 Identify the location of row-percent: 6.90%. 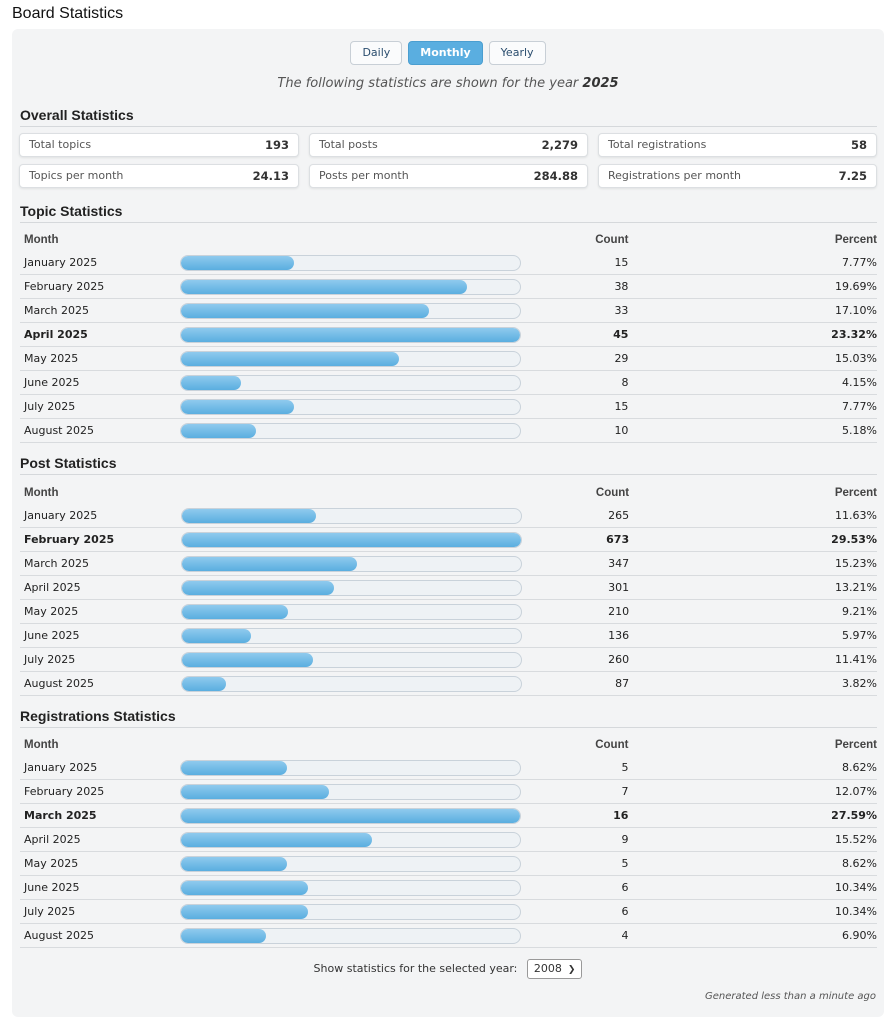
(821, 935).